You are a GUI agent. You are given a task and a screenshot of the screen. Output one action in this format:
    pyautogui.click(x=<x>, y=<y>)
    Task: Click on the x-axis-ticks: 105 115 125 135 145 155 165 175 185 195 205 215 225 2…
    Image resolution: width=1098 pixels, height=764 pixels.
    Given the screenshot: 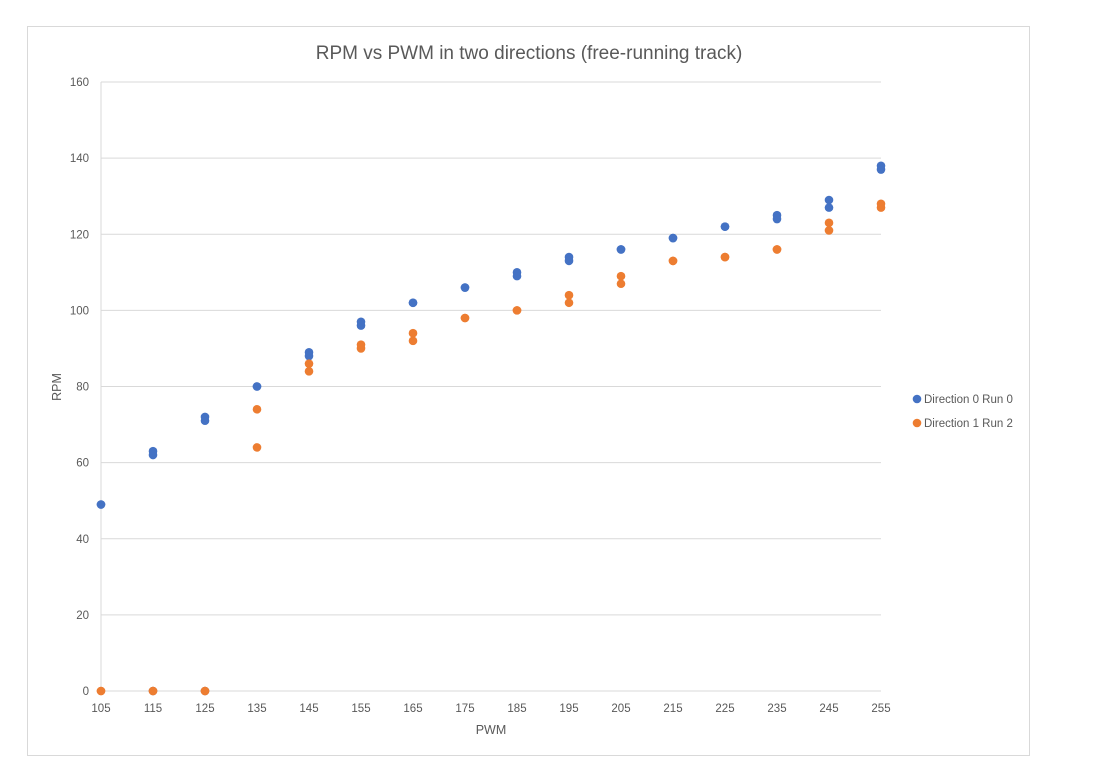 What is the action you would take?
    pyautogui.click(x=490, y=709)
    